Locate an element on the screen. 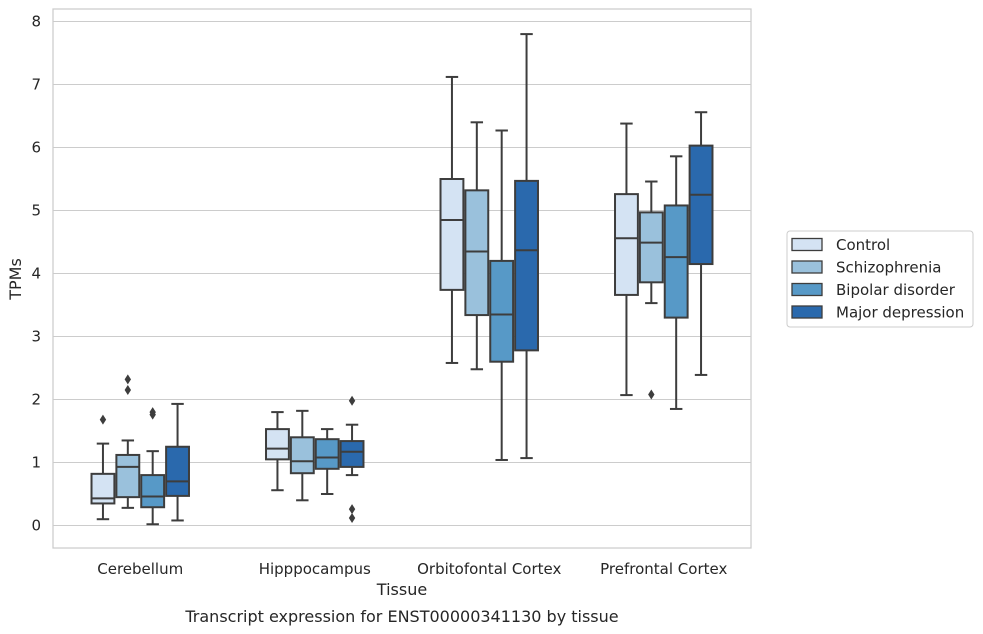 The width and height of the screenshot is (983, 634). y-tick-label: 0 is located at coordinates (36, 526).